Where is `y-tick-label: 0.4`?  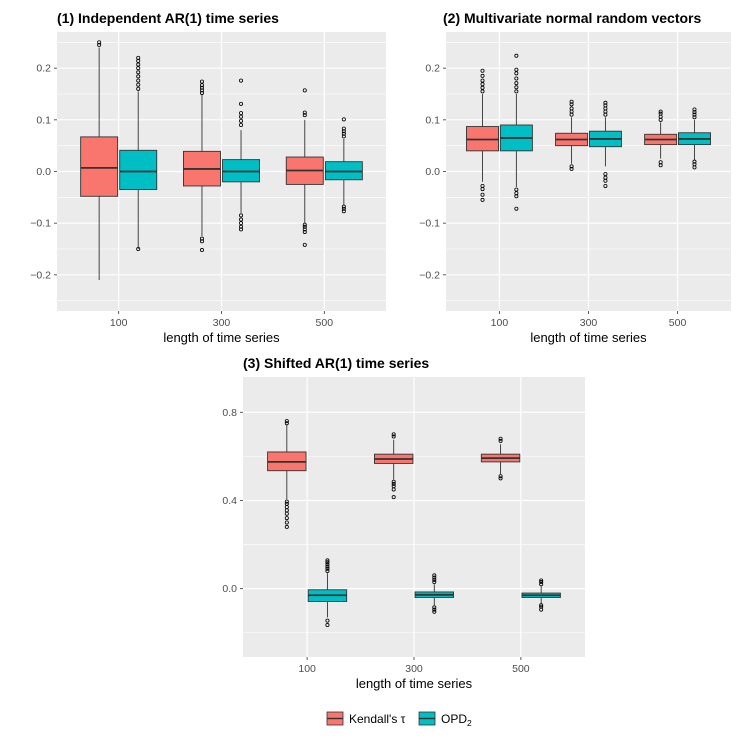
y-tick-label: 0.4 is located at coordinates (229, 501).